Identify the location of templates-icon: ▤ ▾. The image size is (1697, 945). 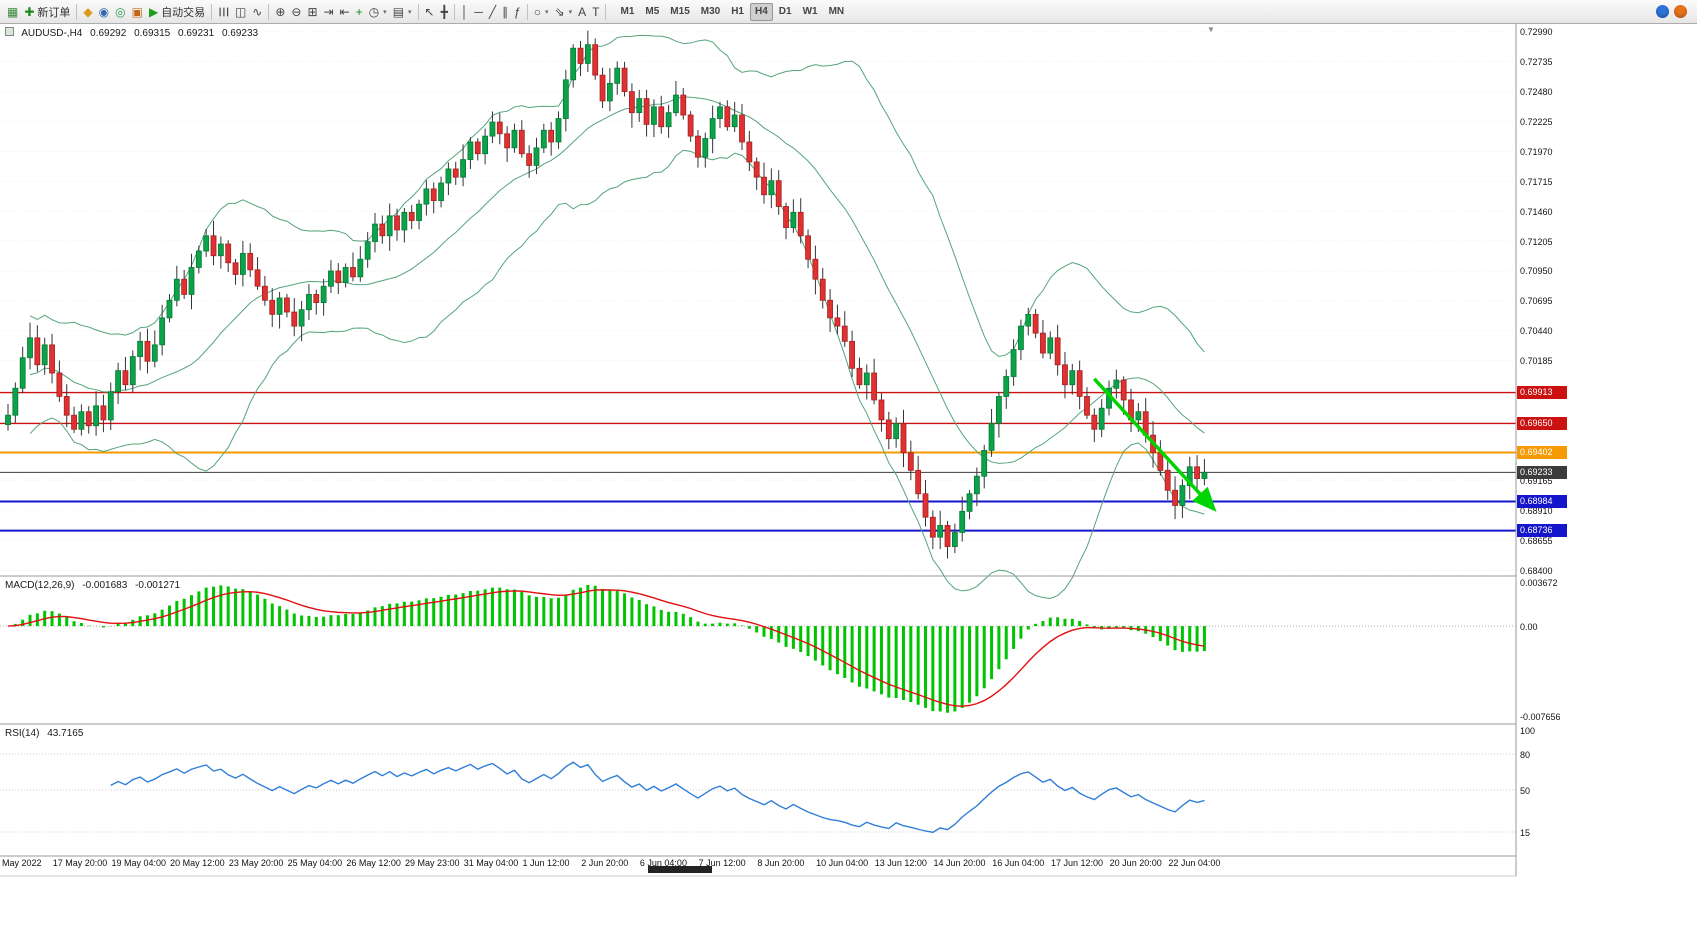
(402, 12).